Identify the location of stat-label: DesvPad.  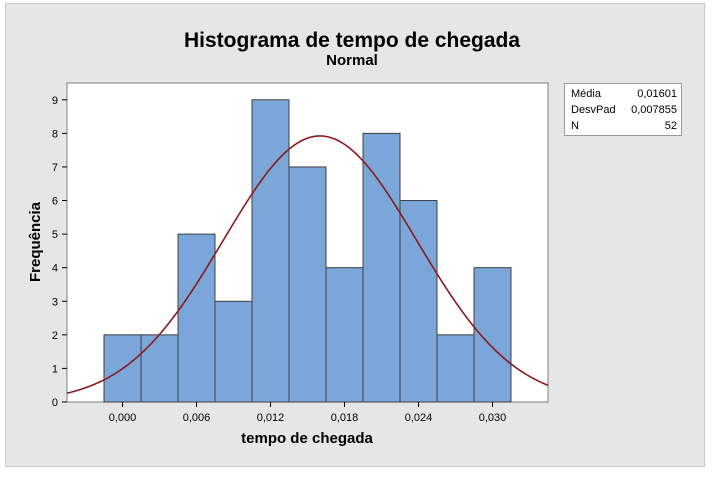
(593, 110).